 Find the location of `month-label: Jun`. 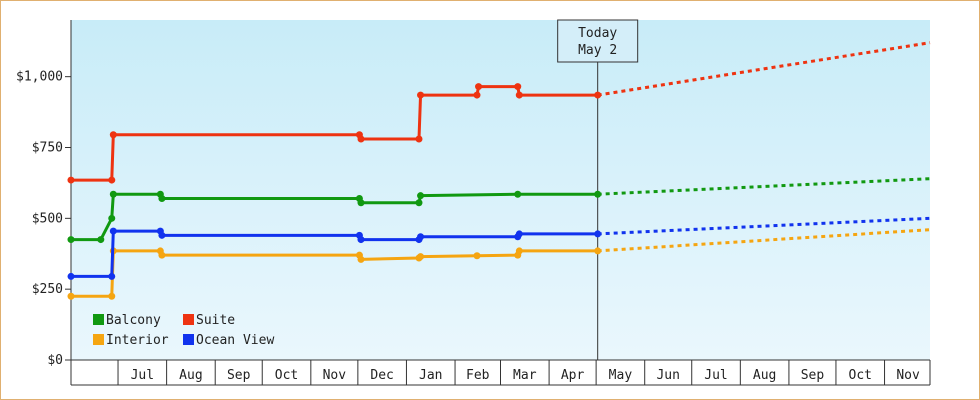

month-label: Jun is located at coordinates (667, 375).